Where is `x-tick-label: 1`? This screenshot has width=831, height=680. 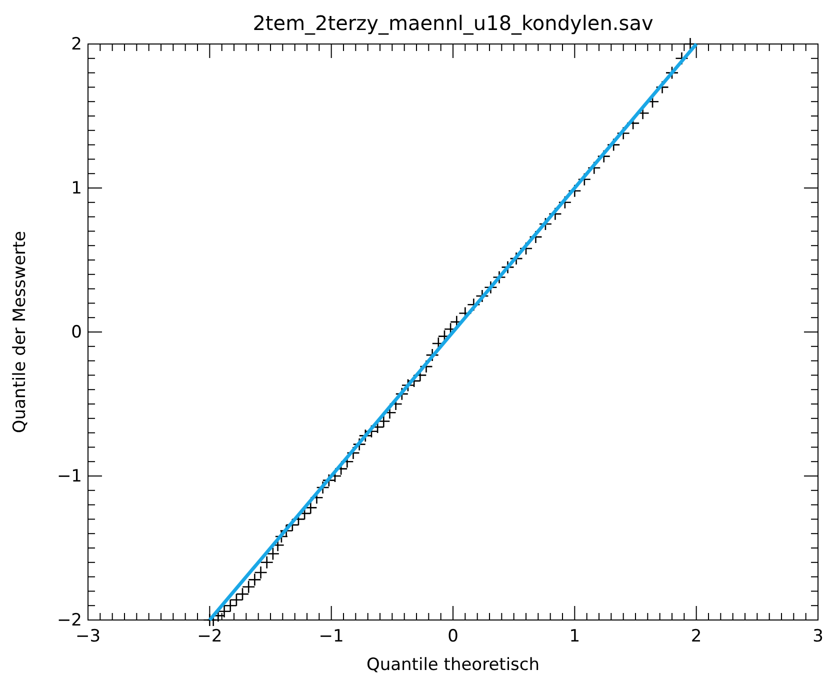 x-tick-label: 1 is located at coordinates (574, 636).